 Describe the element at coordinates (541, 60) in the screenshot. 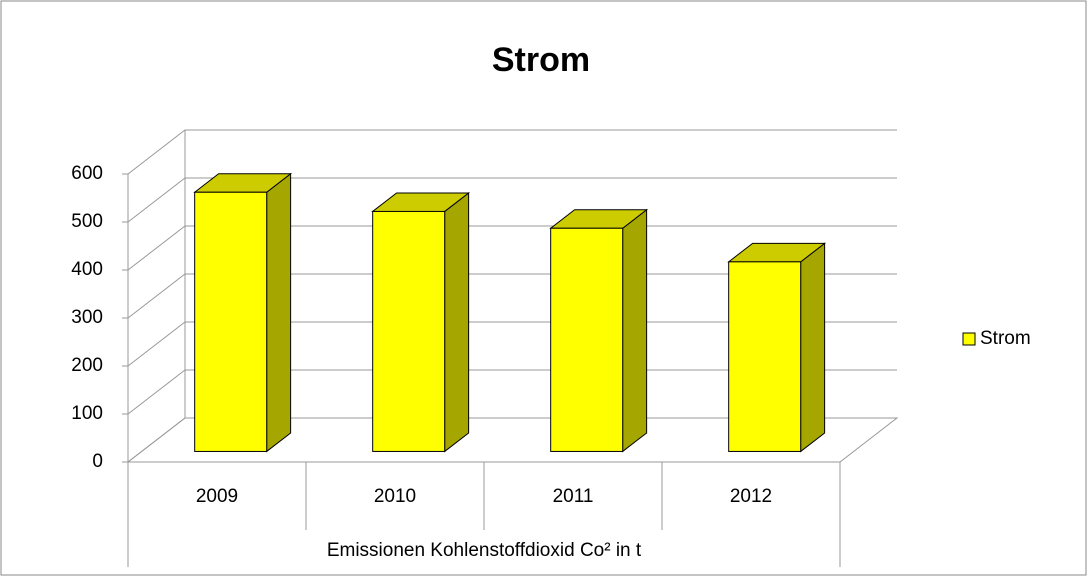

I see `chart-title: Strom` at that location.